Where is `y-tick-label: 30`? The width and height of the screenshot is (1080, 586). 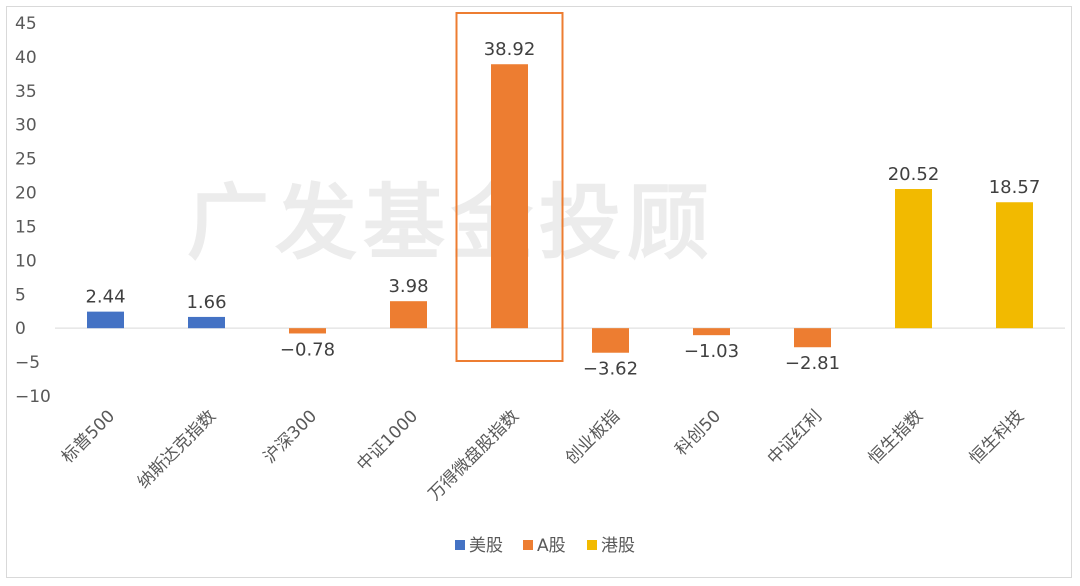 y-tick-label: 30 is located at coordinates (26, 126).